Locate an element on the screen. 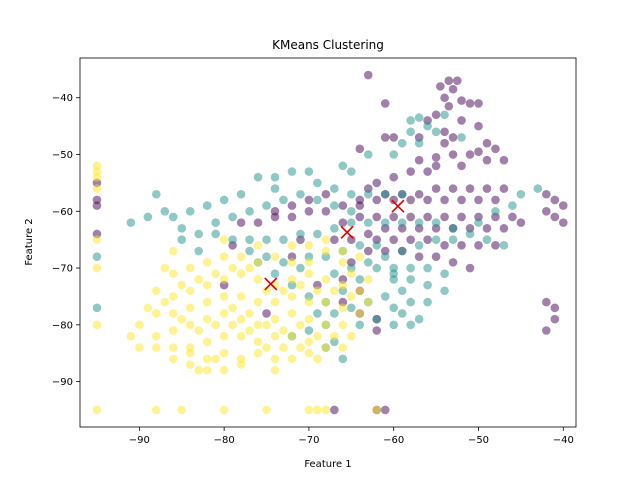 Image resolution: width=640 pixels, height=480 pixels. y-axis: −90 −80 −70 −60 −50 −40 is located at coordinates (66, 240).